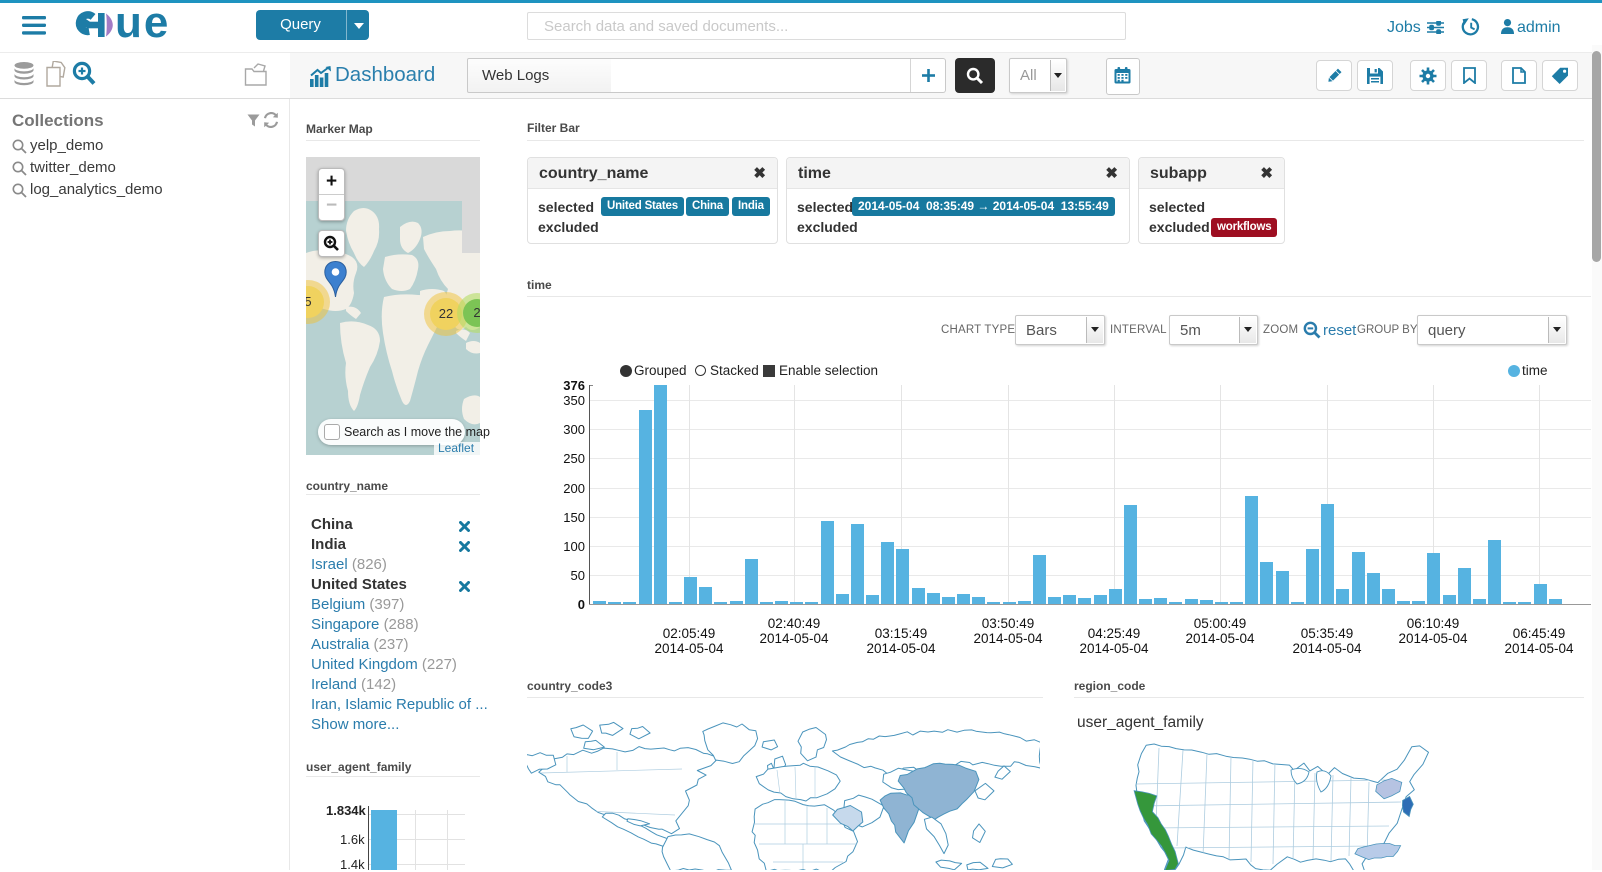  Describe the element at coordinates (142, 23) in the screenshot. I see `svg-text: ue` at that location.